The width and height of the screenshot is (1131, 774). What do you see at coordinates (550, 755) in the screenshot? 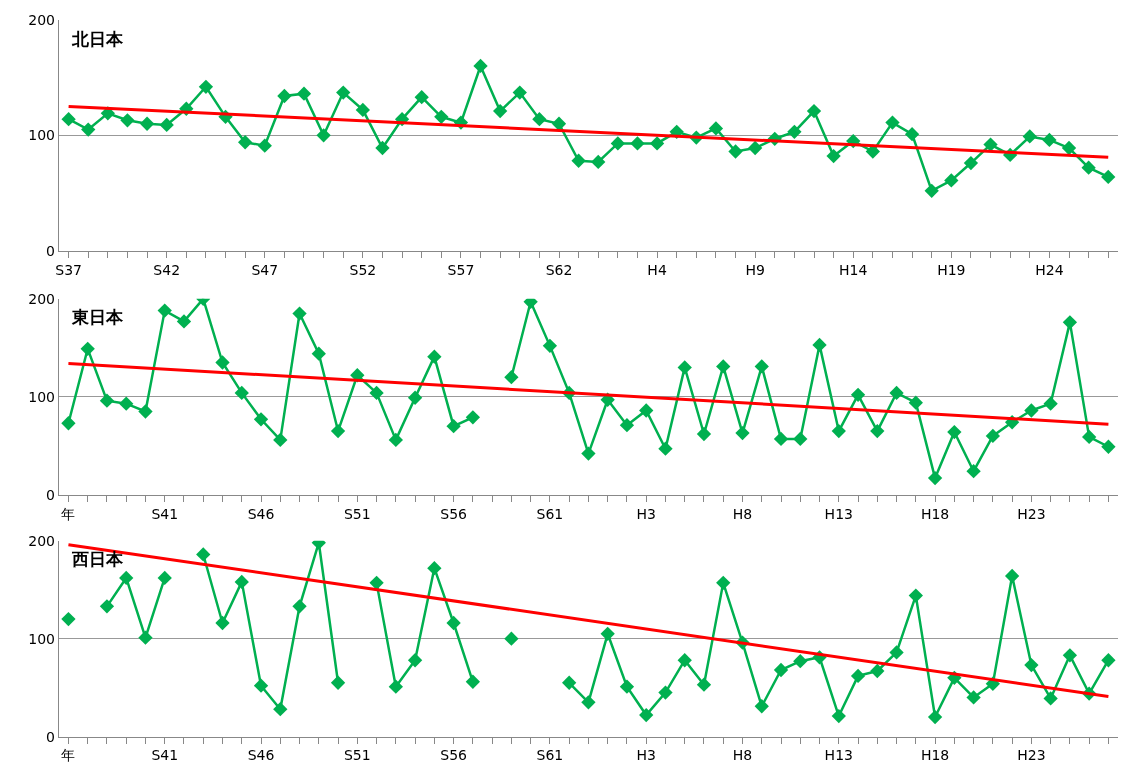
I see `x-tick-label: S61` at bounding box center [550, 755].